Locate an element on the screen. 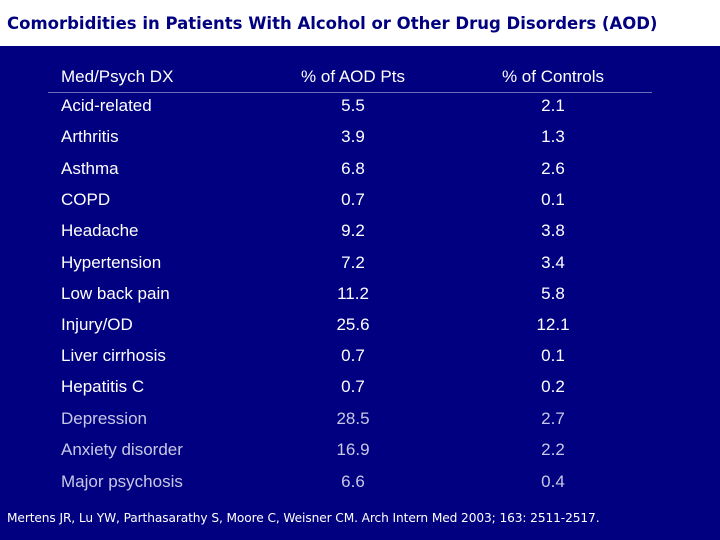 The height and width of the screenshot is (540, 720). table-row: Depression 28.5 2.7 is located at coordinates (360, 419).